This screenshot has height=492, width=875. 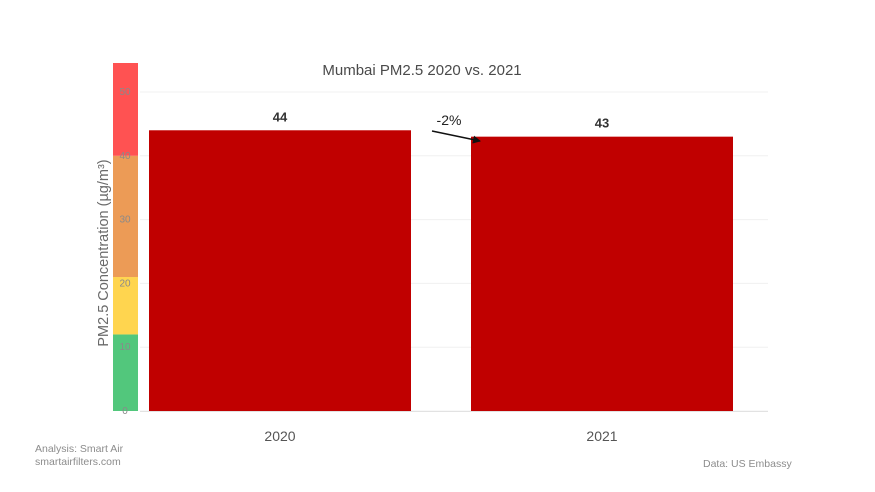 I want to click on website-credit: smartairfilters.com, so click(x=78, y=462).